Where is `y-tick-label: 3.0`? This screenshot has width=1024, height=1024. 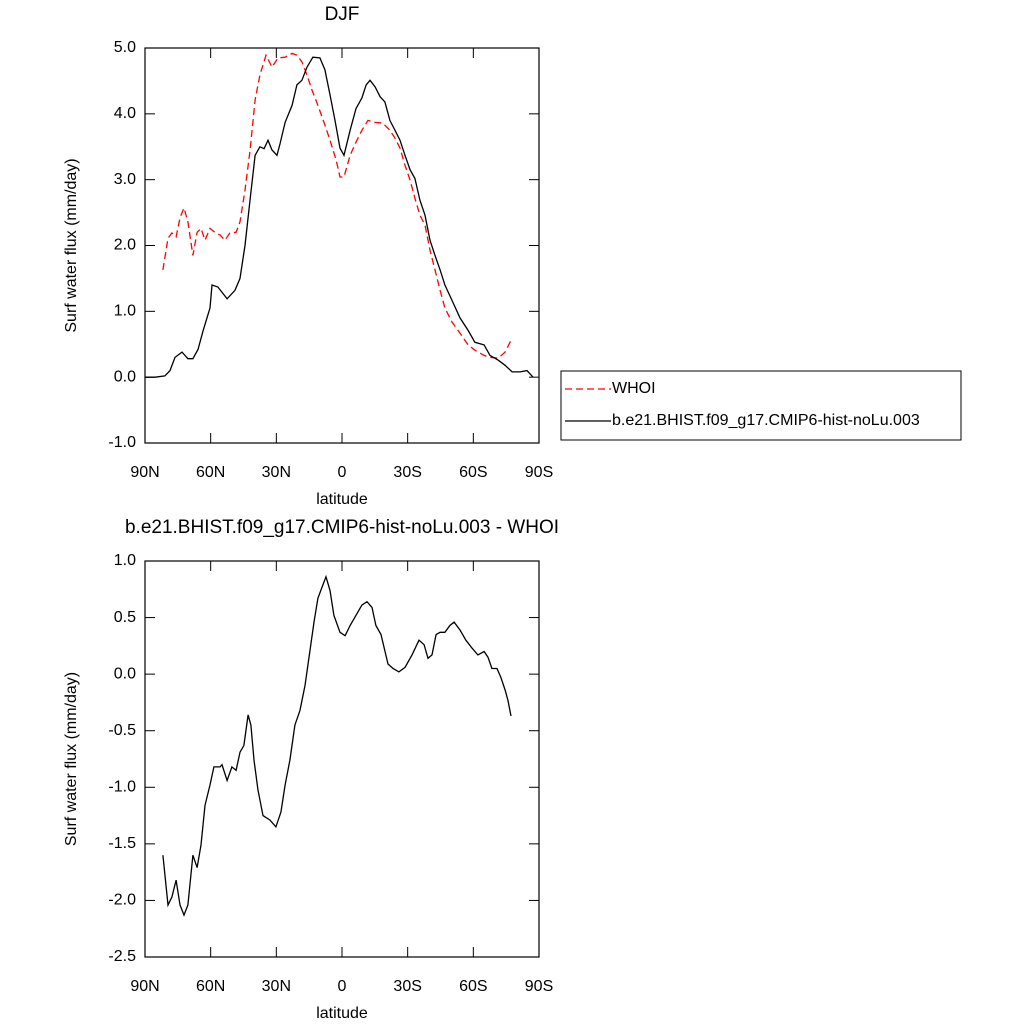
y-tick-label: 3.0 is located at coordinates (125, 179).